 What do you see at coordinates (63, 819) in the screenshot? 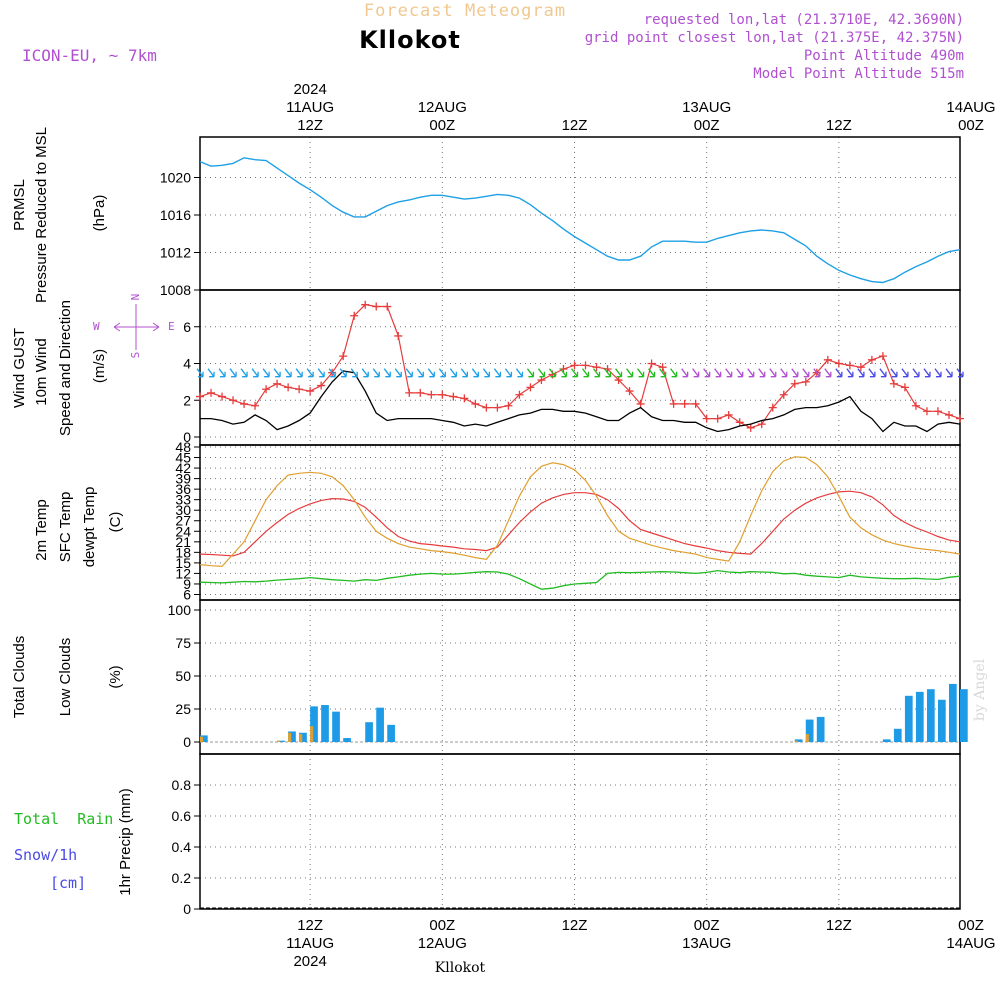
I see `rain-label: Total Rain` at bounding box center [63, 819].